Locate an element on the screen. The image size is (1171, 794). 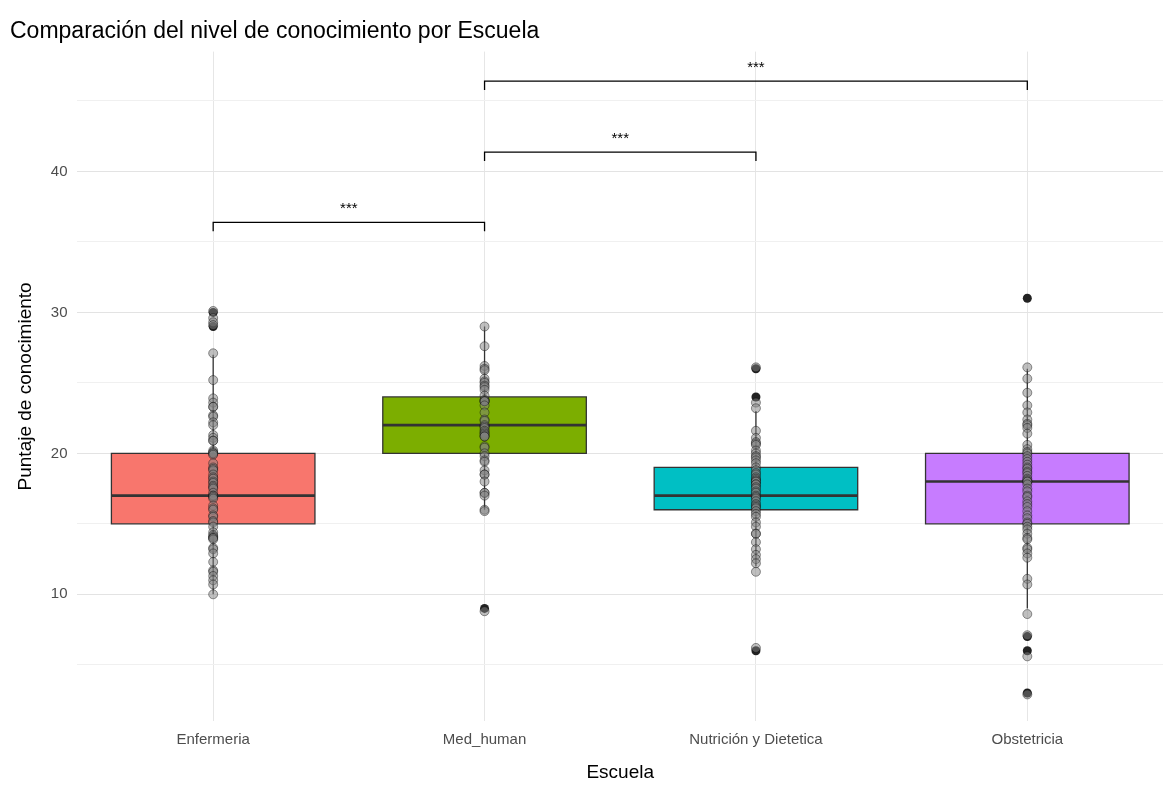
x-tick-label: Obstetricia is located at coordinates (1027, 739).